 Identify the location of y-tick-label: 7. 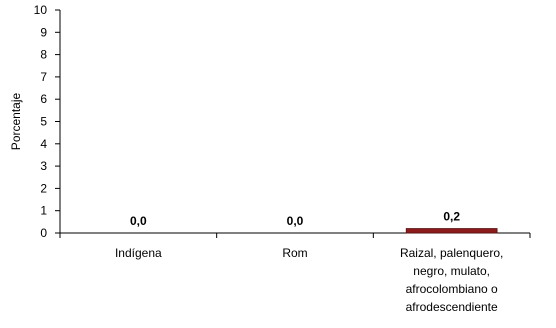
(43, 77).